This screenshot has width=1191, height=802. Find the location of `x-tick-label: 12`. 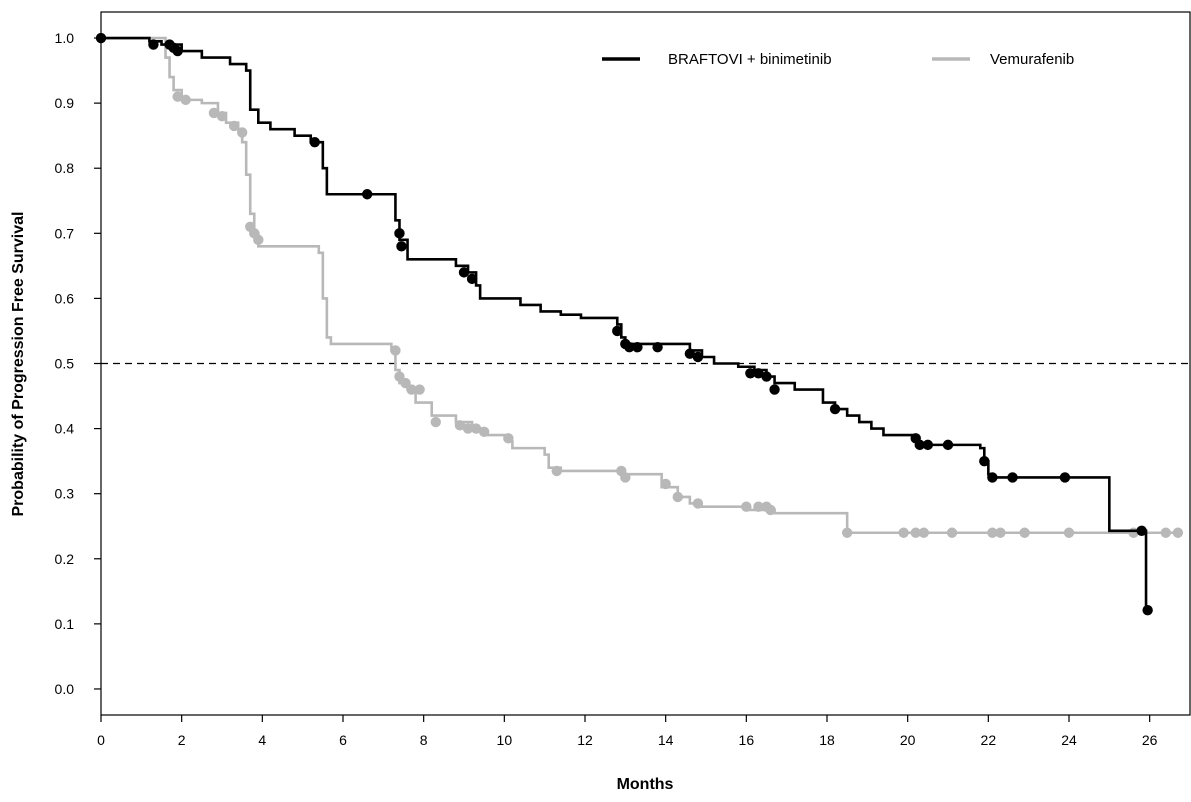

x-tick-label: 12 is located at coordinates (585, 740).